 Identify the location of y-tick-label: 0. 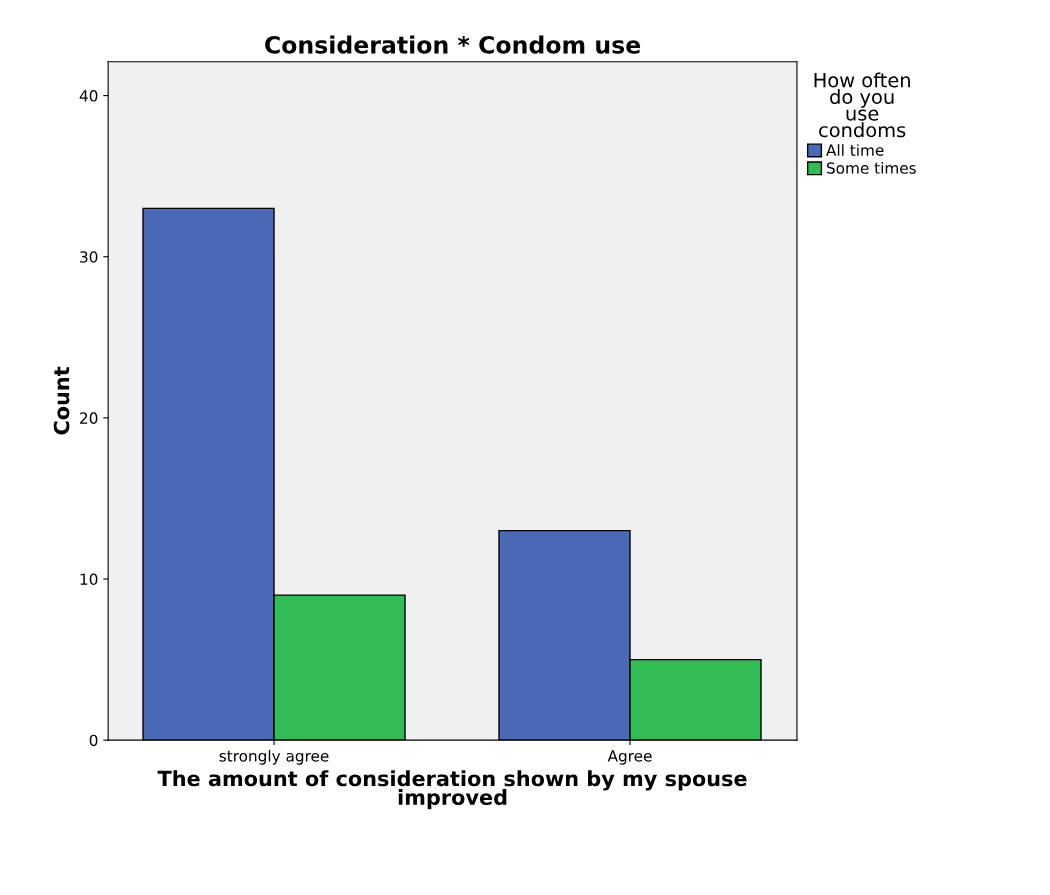
(93, 740).